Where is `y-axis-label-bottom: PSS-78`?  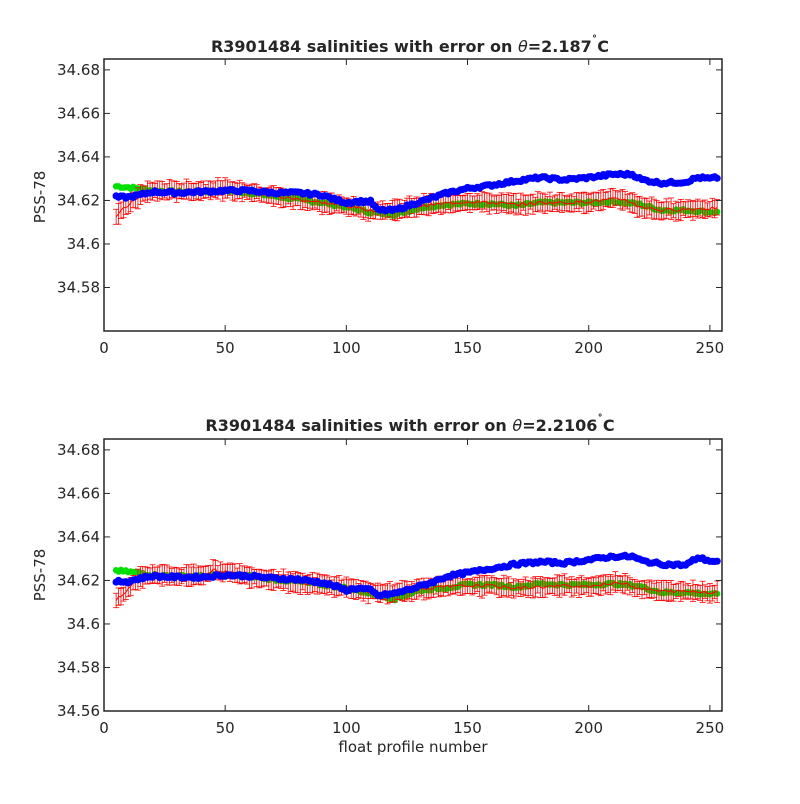 y-axis-label-bottom: PSS-78 is located at coordinates (40, 575).